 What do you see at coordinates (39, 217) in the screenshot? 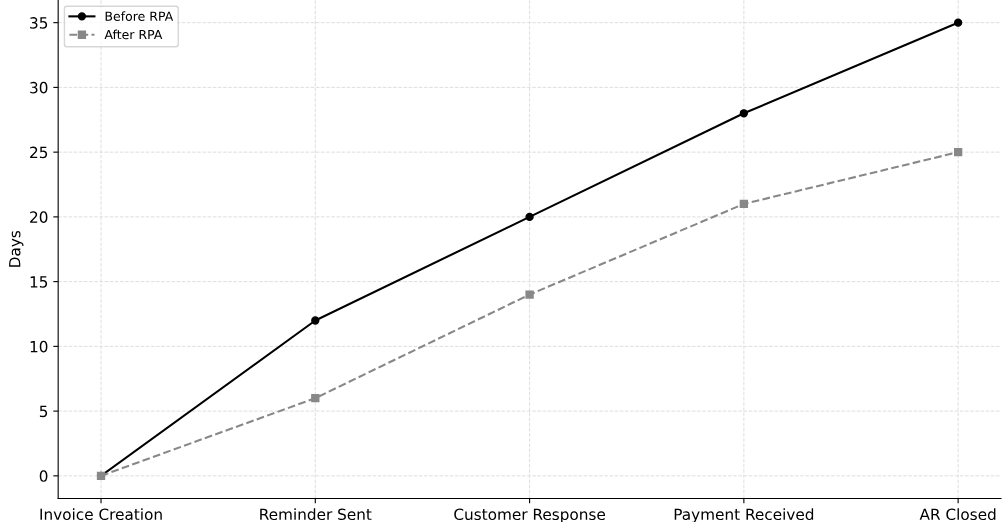
I see `y-tick-label: 20` at bounding box center [39, 217].